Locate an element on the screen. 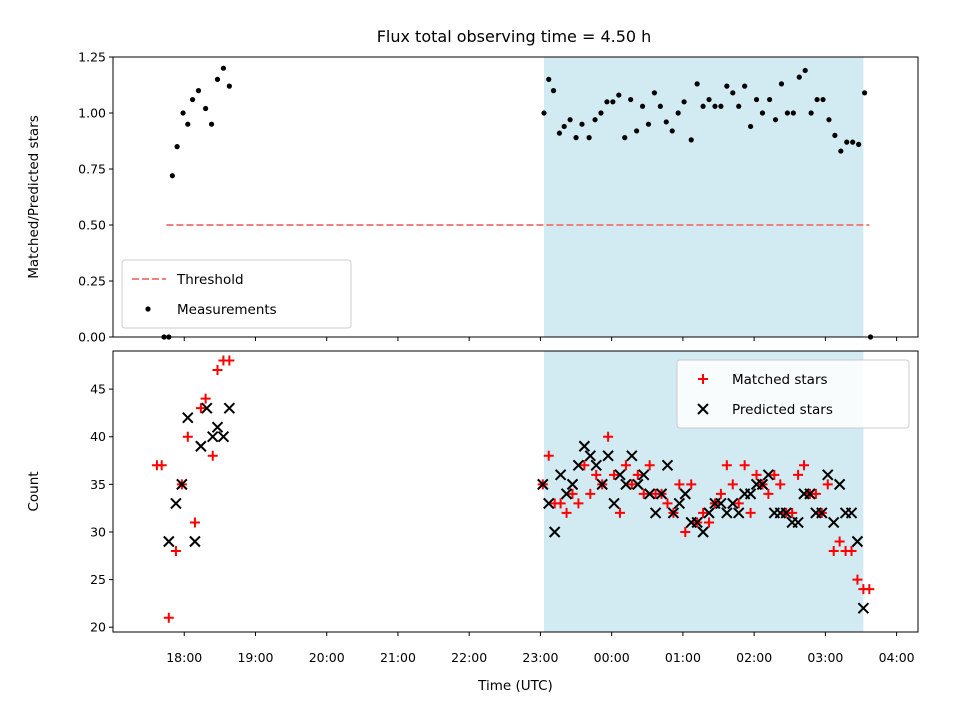 The width and height of the screenshot is (960, 720). legend-label: Measurements is located at coordinates (227, 310).